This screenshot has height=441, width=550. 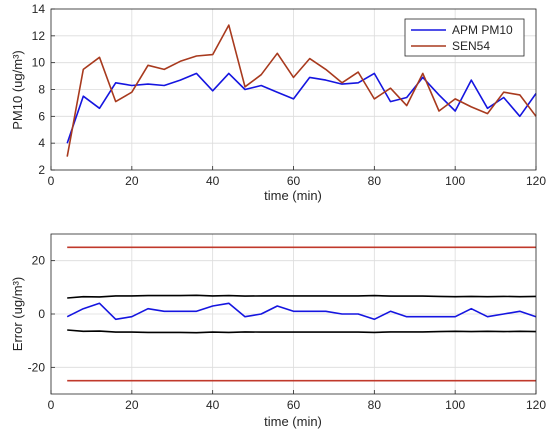 What do you see at coordinates (39, 36) in the screenshot?
I see `pm10-y-tick-label: 12` at bounding box center [39, 36].